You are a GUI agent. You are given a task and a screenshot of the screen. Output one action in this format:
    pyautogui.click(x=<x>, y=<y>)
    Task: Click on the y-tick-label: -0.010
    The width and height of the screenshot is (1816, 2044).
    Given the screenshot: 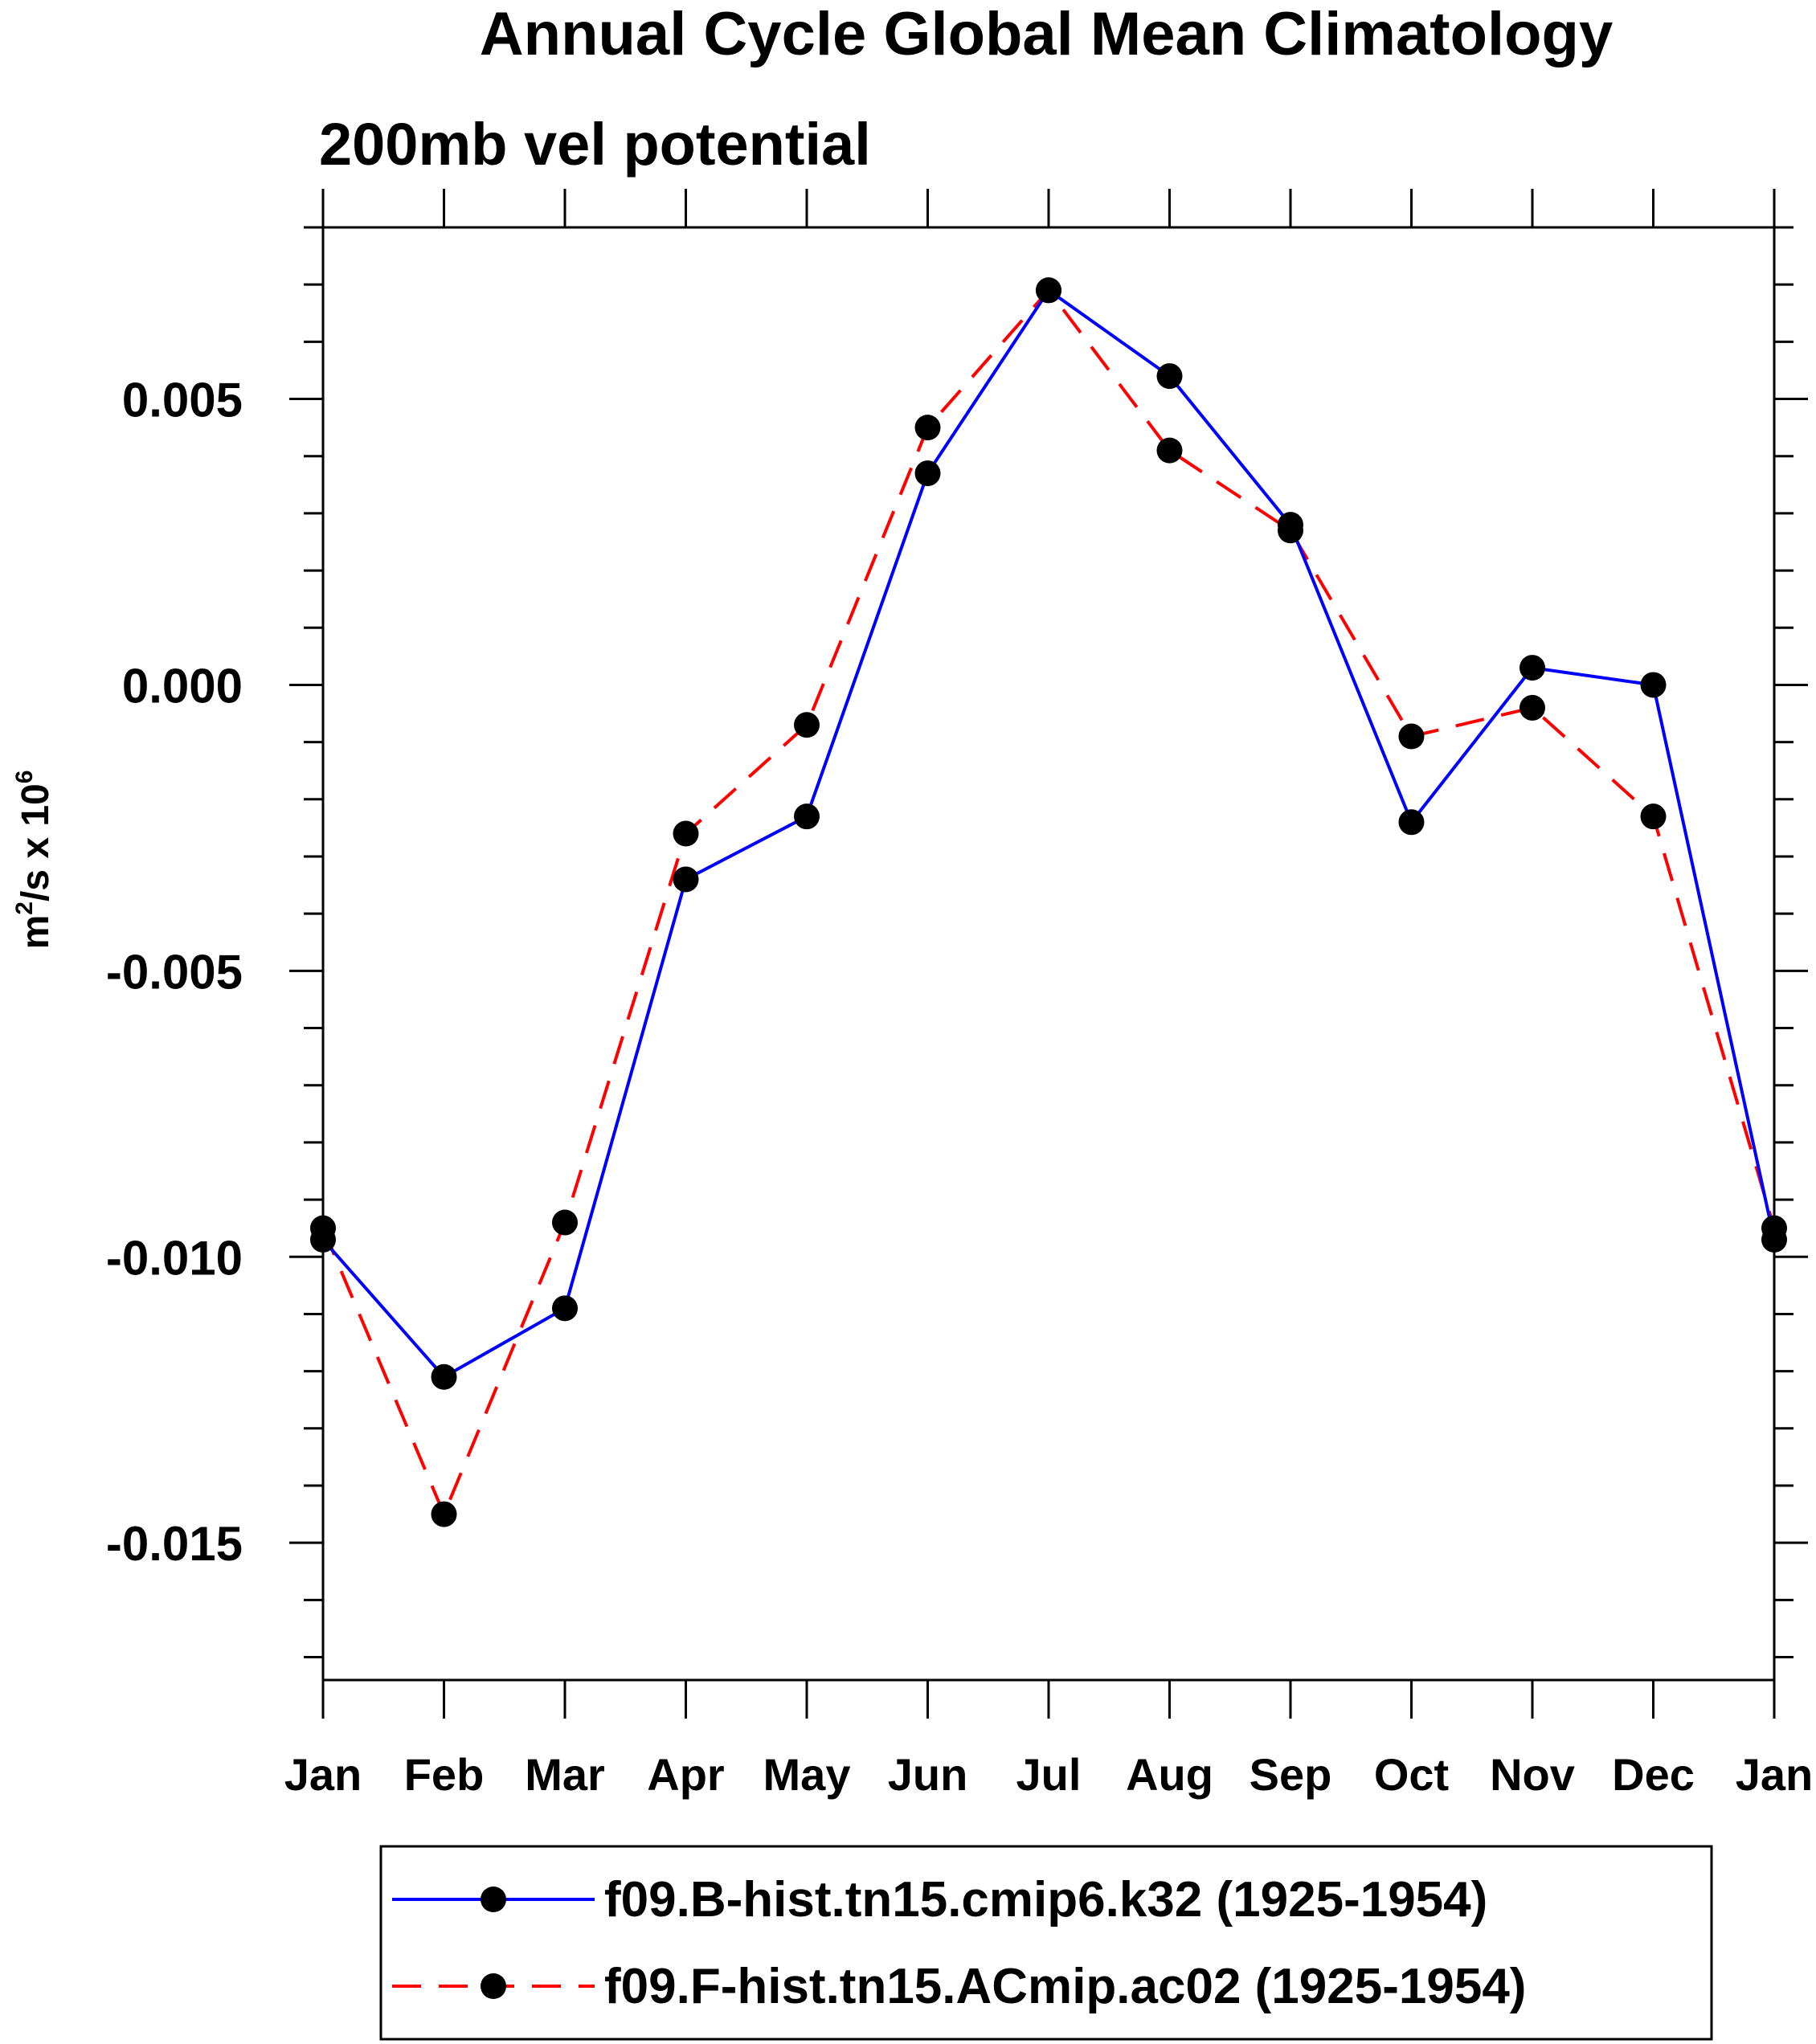 What is the action you would take?
    pyautogui.click(x=174, y=1258)
    